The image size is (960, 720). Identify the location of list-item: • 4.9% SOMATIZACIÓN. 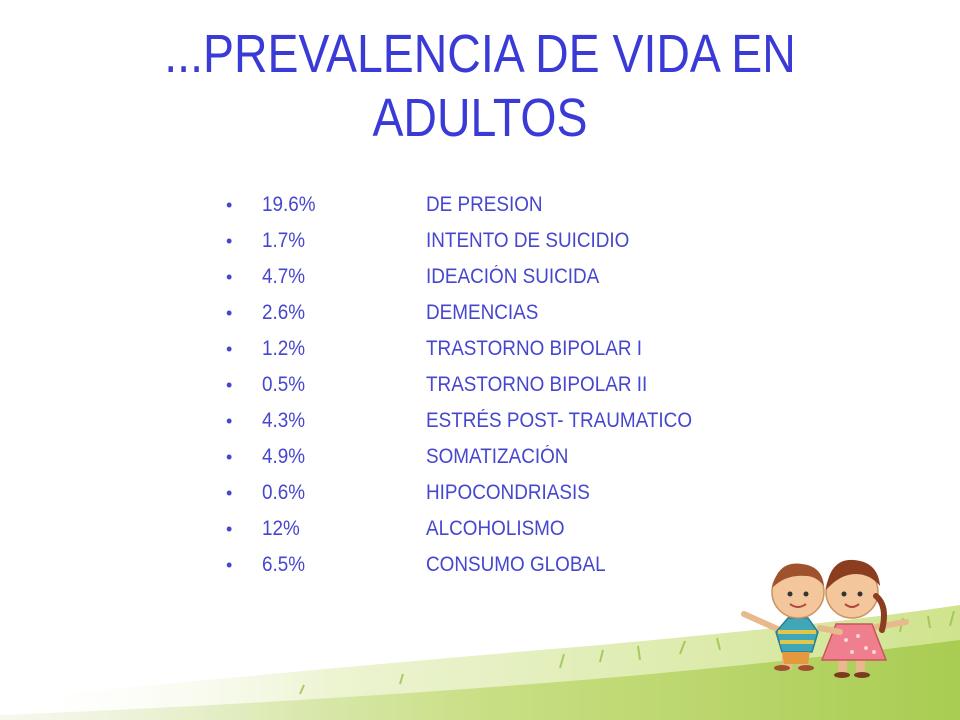
(474, 457).